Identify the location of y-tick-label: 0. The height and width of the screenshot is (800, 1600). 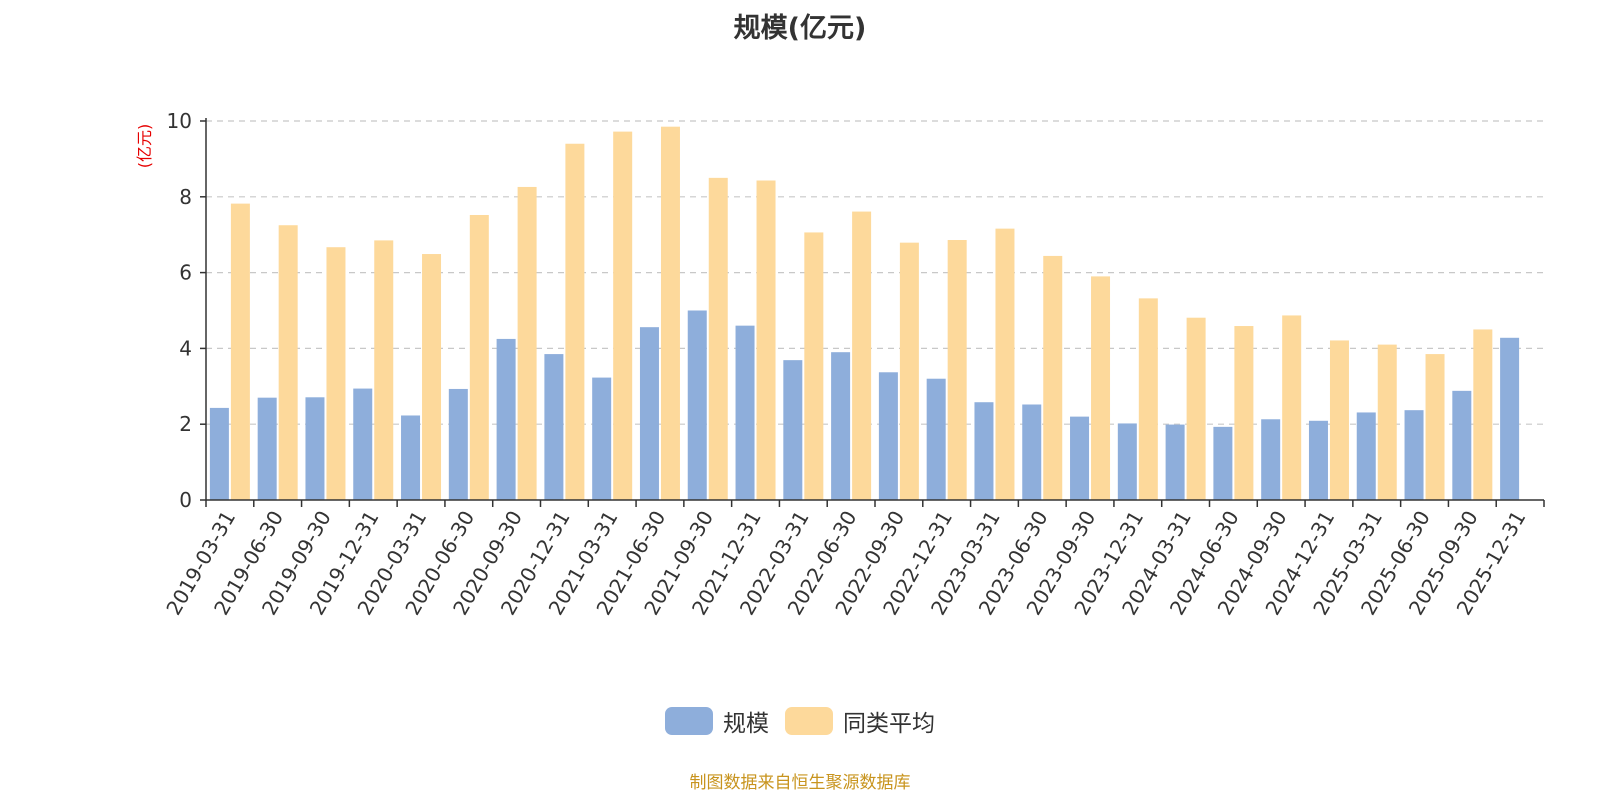
(185, 500).